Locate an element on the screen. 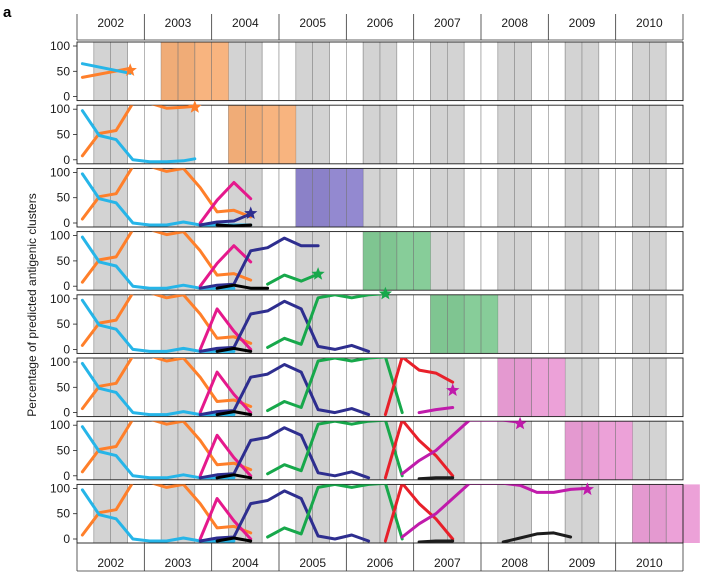 The width and height of the screenshot is (705, 577). panel-1: 0 50 100 is located at coordinates (367, 71).